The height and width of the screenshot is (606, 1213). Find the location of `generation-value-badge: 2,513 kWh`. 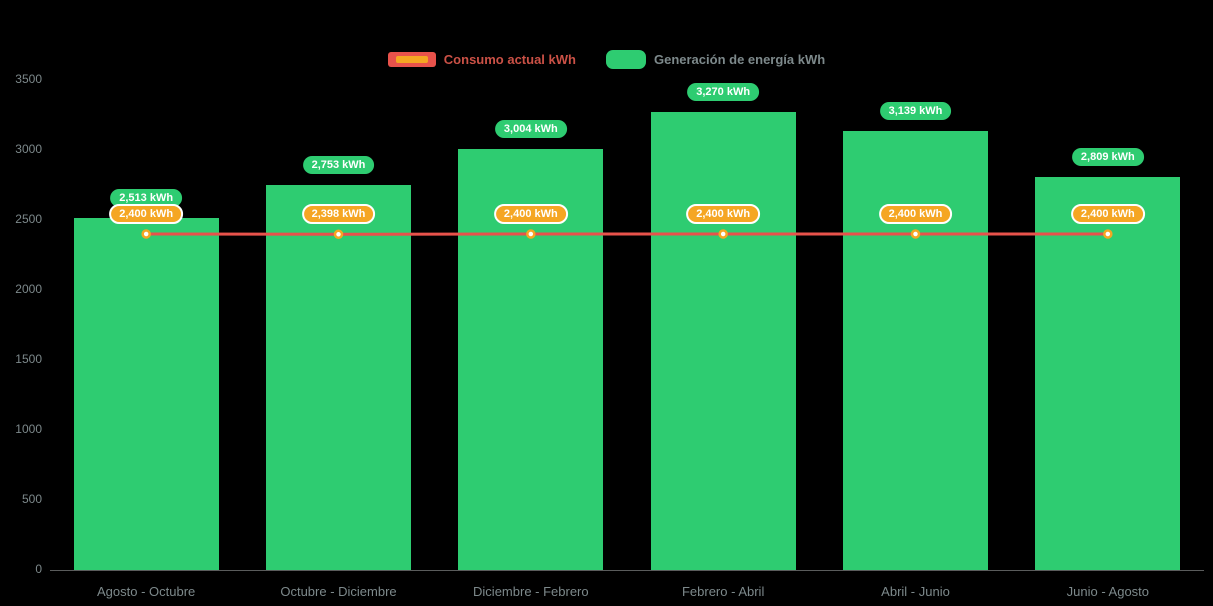

generation-value-badge: 2,513 kWh is located at coordinates (146, 198).